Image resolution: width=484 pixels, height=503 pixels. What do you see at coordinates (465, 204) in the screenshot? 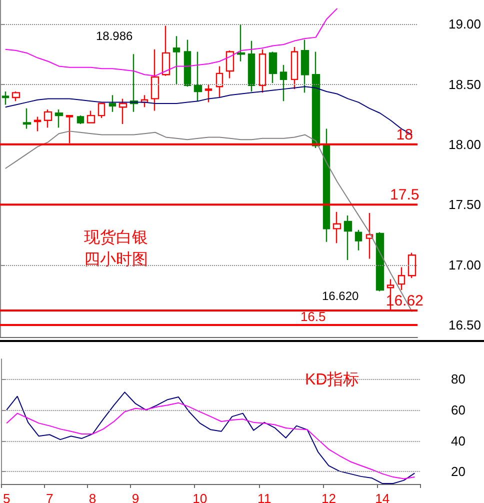
I see `y-tick-label: 17.50` at bounding box center [465, 204].